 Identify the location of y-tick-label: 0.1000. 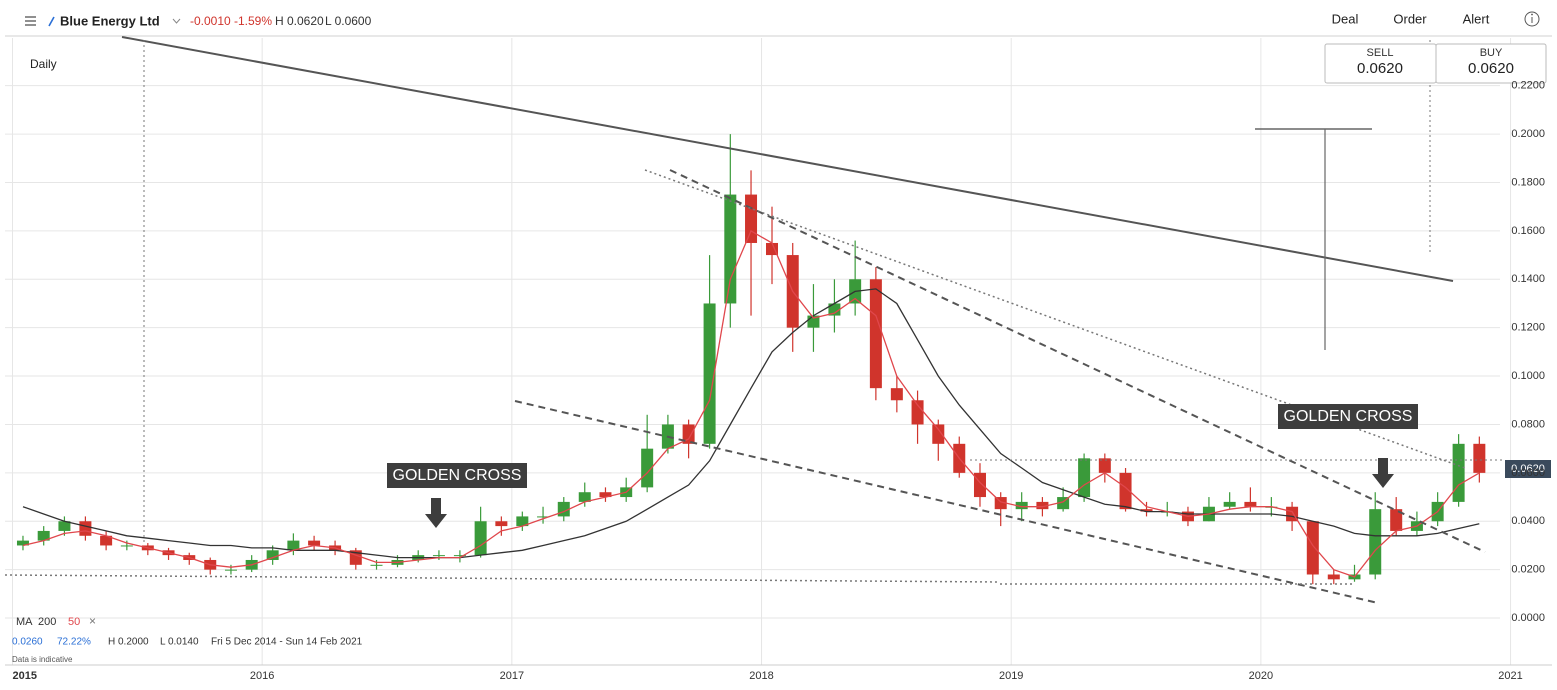
(1528, 376).